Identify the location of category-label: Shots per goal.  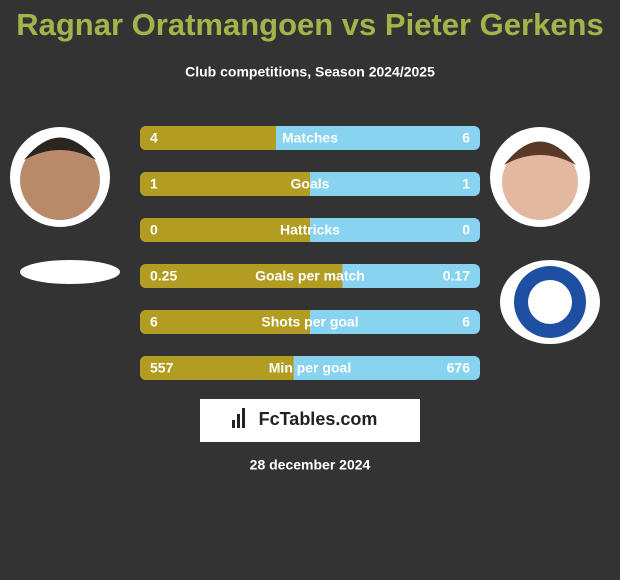
(309, 322).